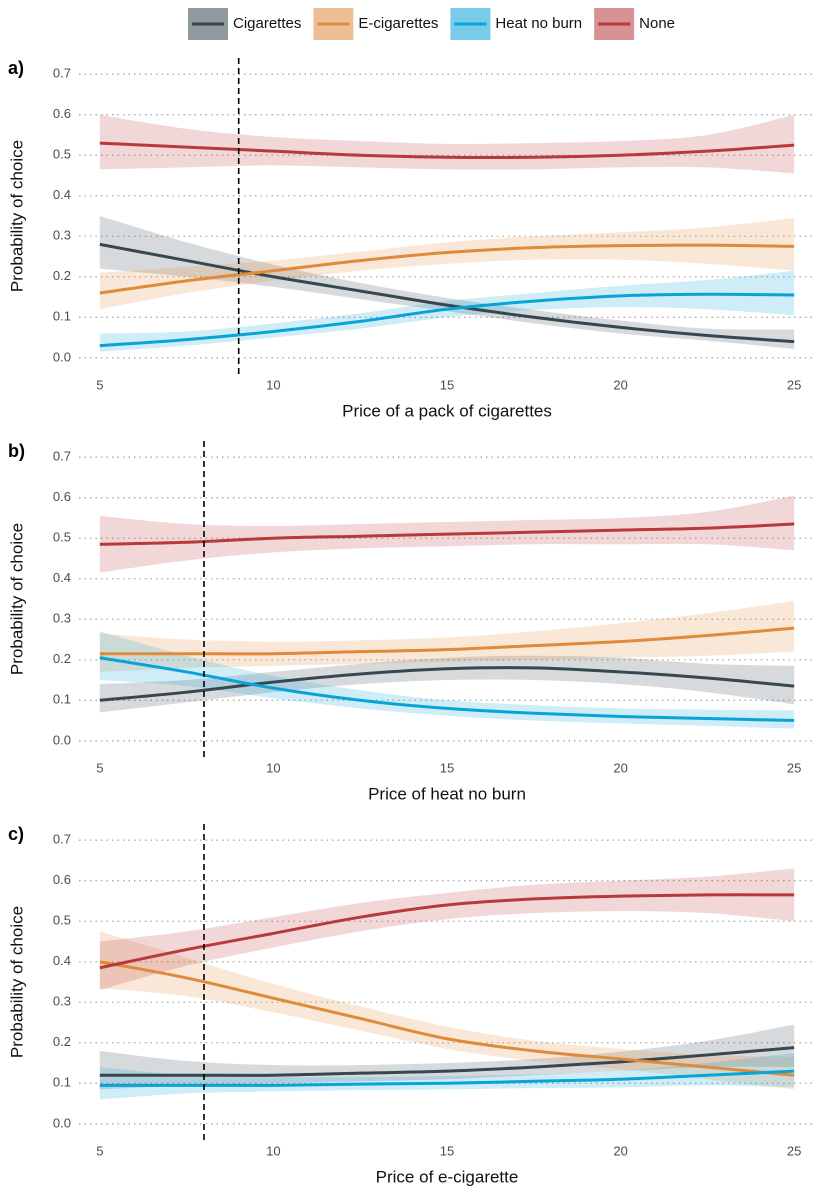 The width and height of the screenshot is (840, 1200). What do you see at coordinates (447, 793) in the screenshot?
I see `x-axis-title: Price of heat no burn` at bounding box center [447, 793].